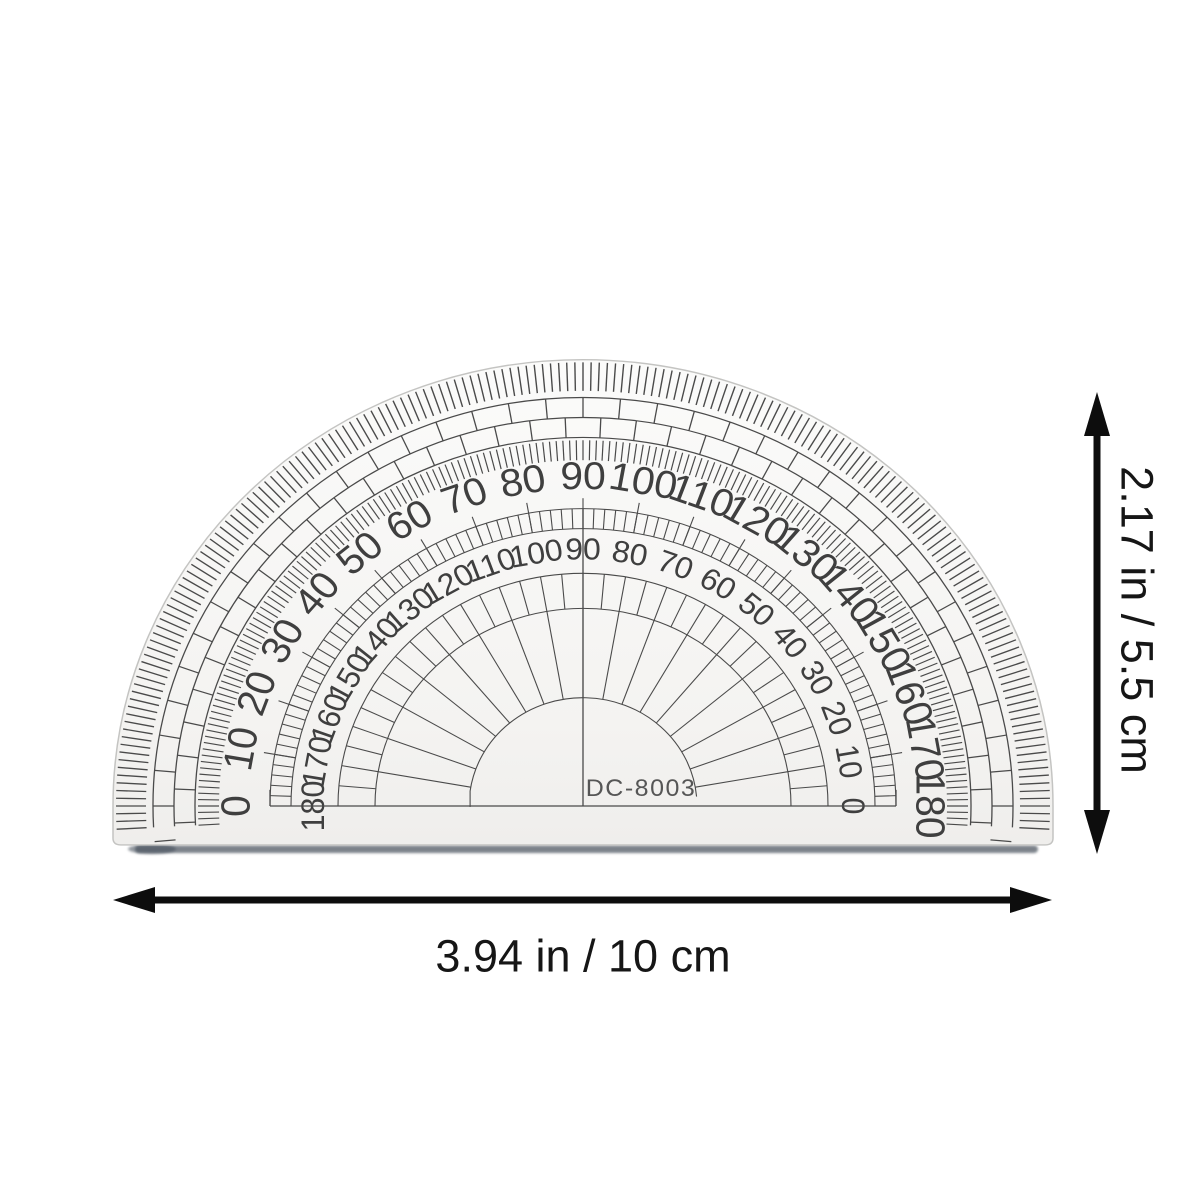 This screenshot has width=1200, height=1200. I want to click on width-dimension-arrow, so click(582, 900).